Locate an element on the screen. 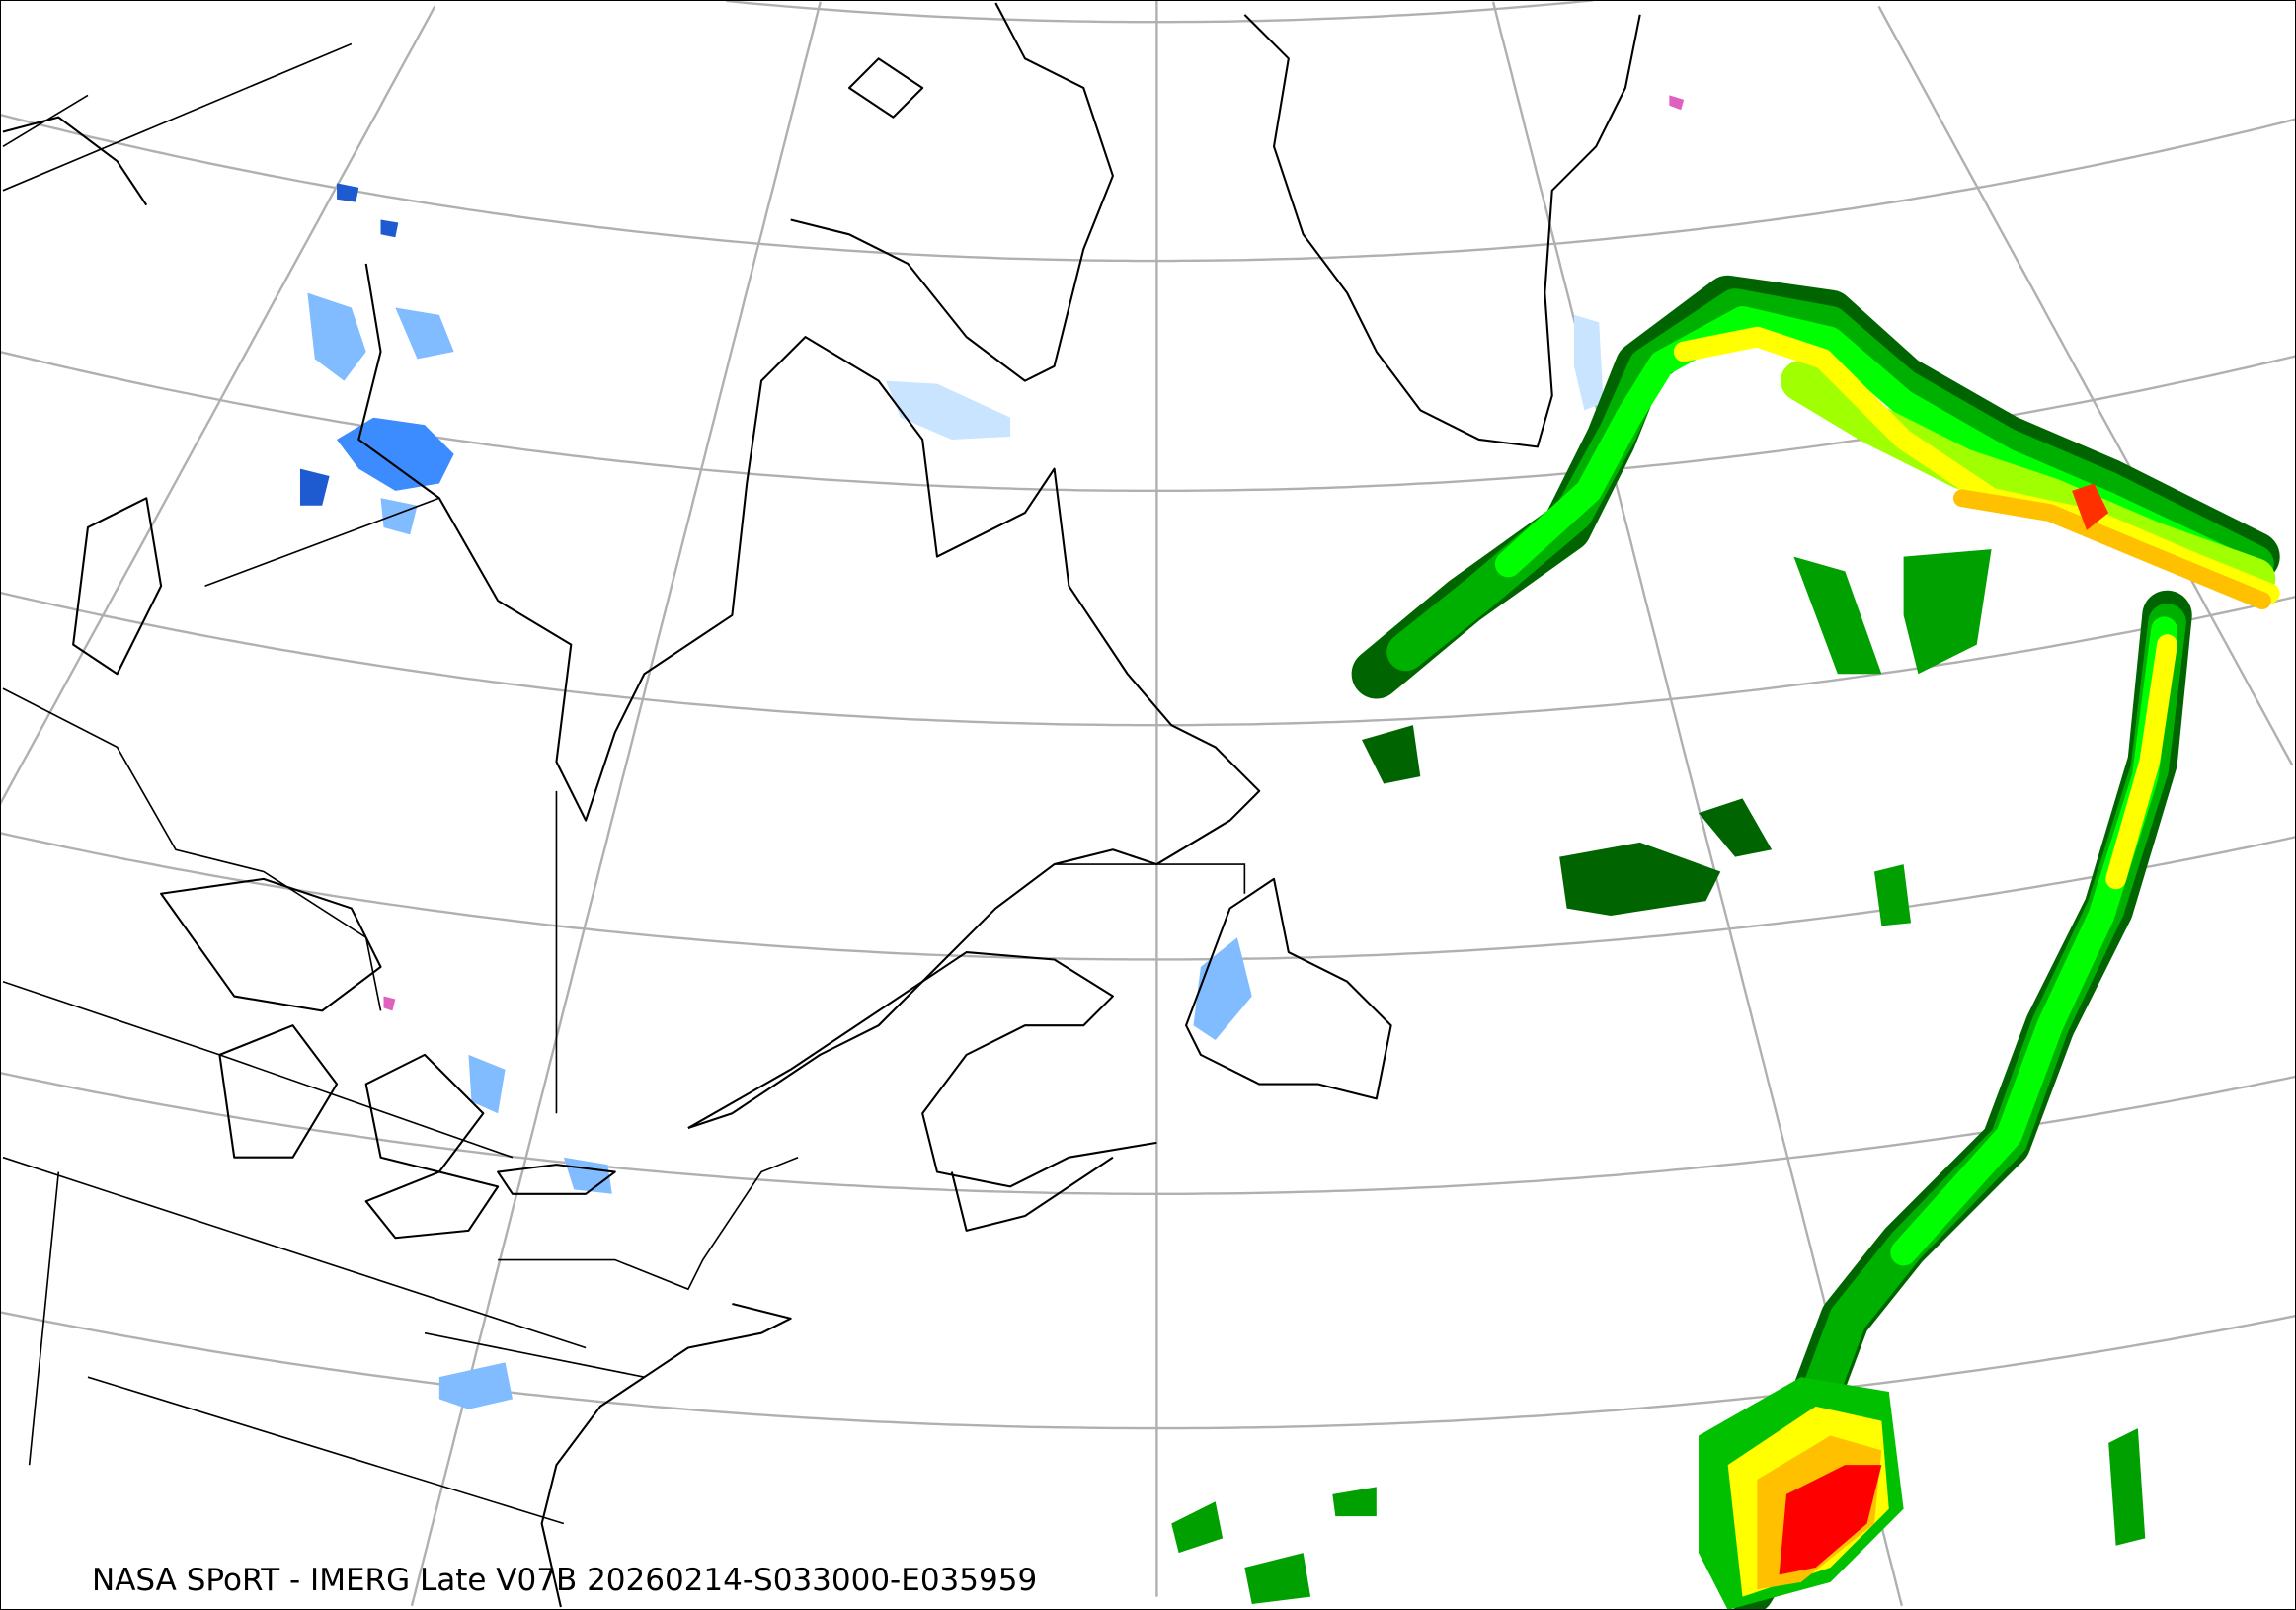 Image resolution: width=2296 pixels, height=1610 pixels. canada-us-border is located at coordinates (401, 989).